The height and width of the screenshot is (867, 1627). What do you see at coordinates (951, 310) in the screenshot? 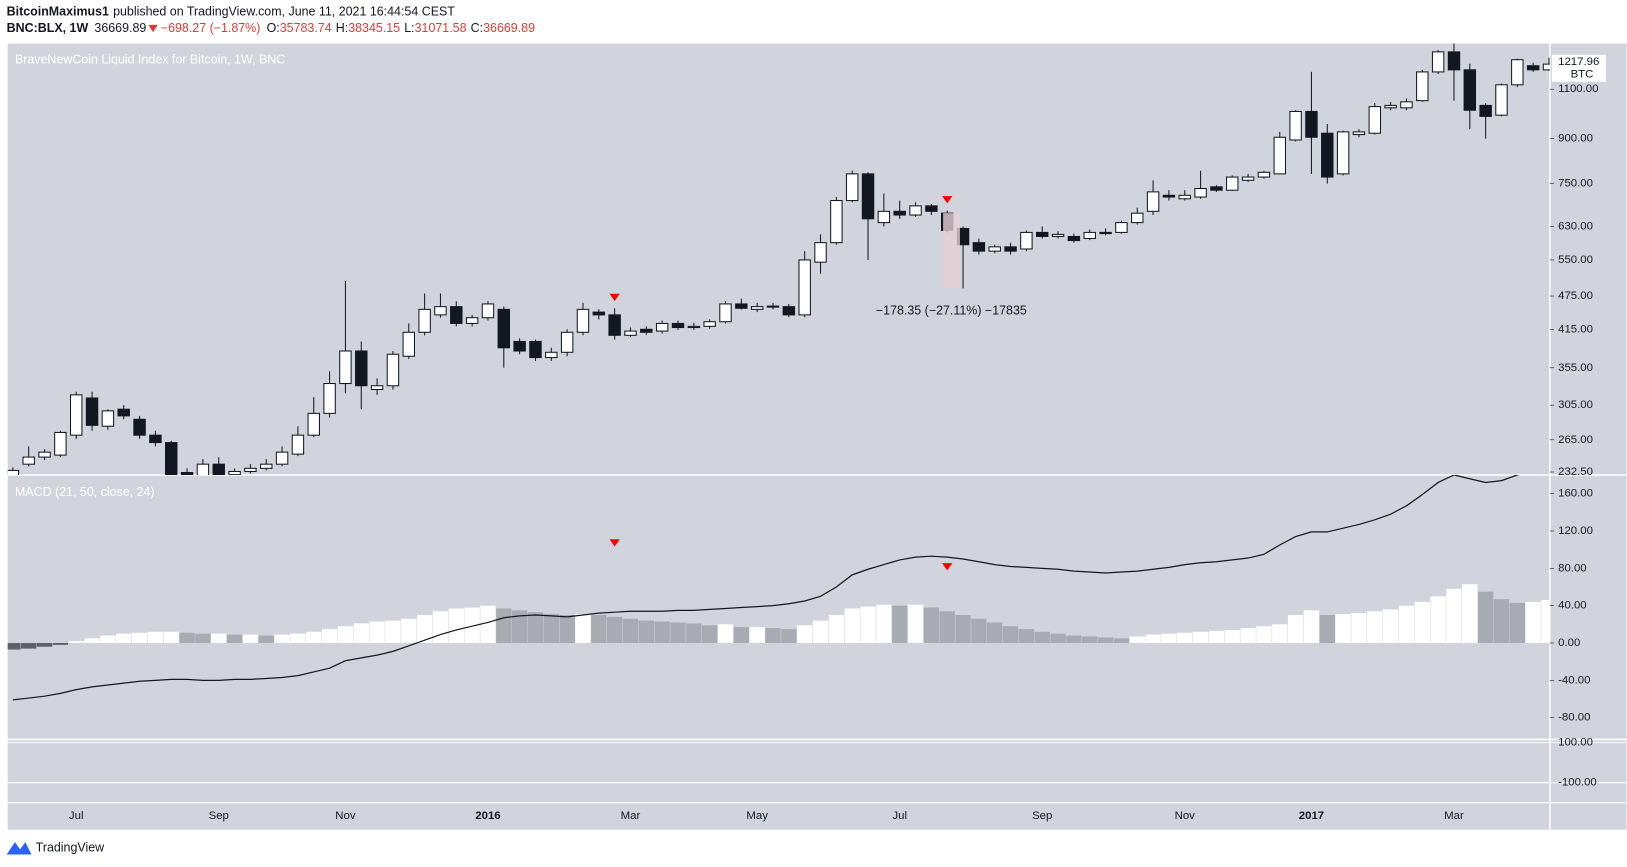
I see `measure-label: −178.35 (−27.11%) −17835` at bounding box center [951, 310].